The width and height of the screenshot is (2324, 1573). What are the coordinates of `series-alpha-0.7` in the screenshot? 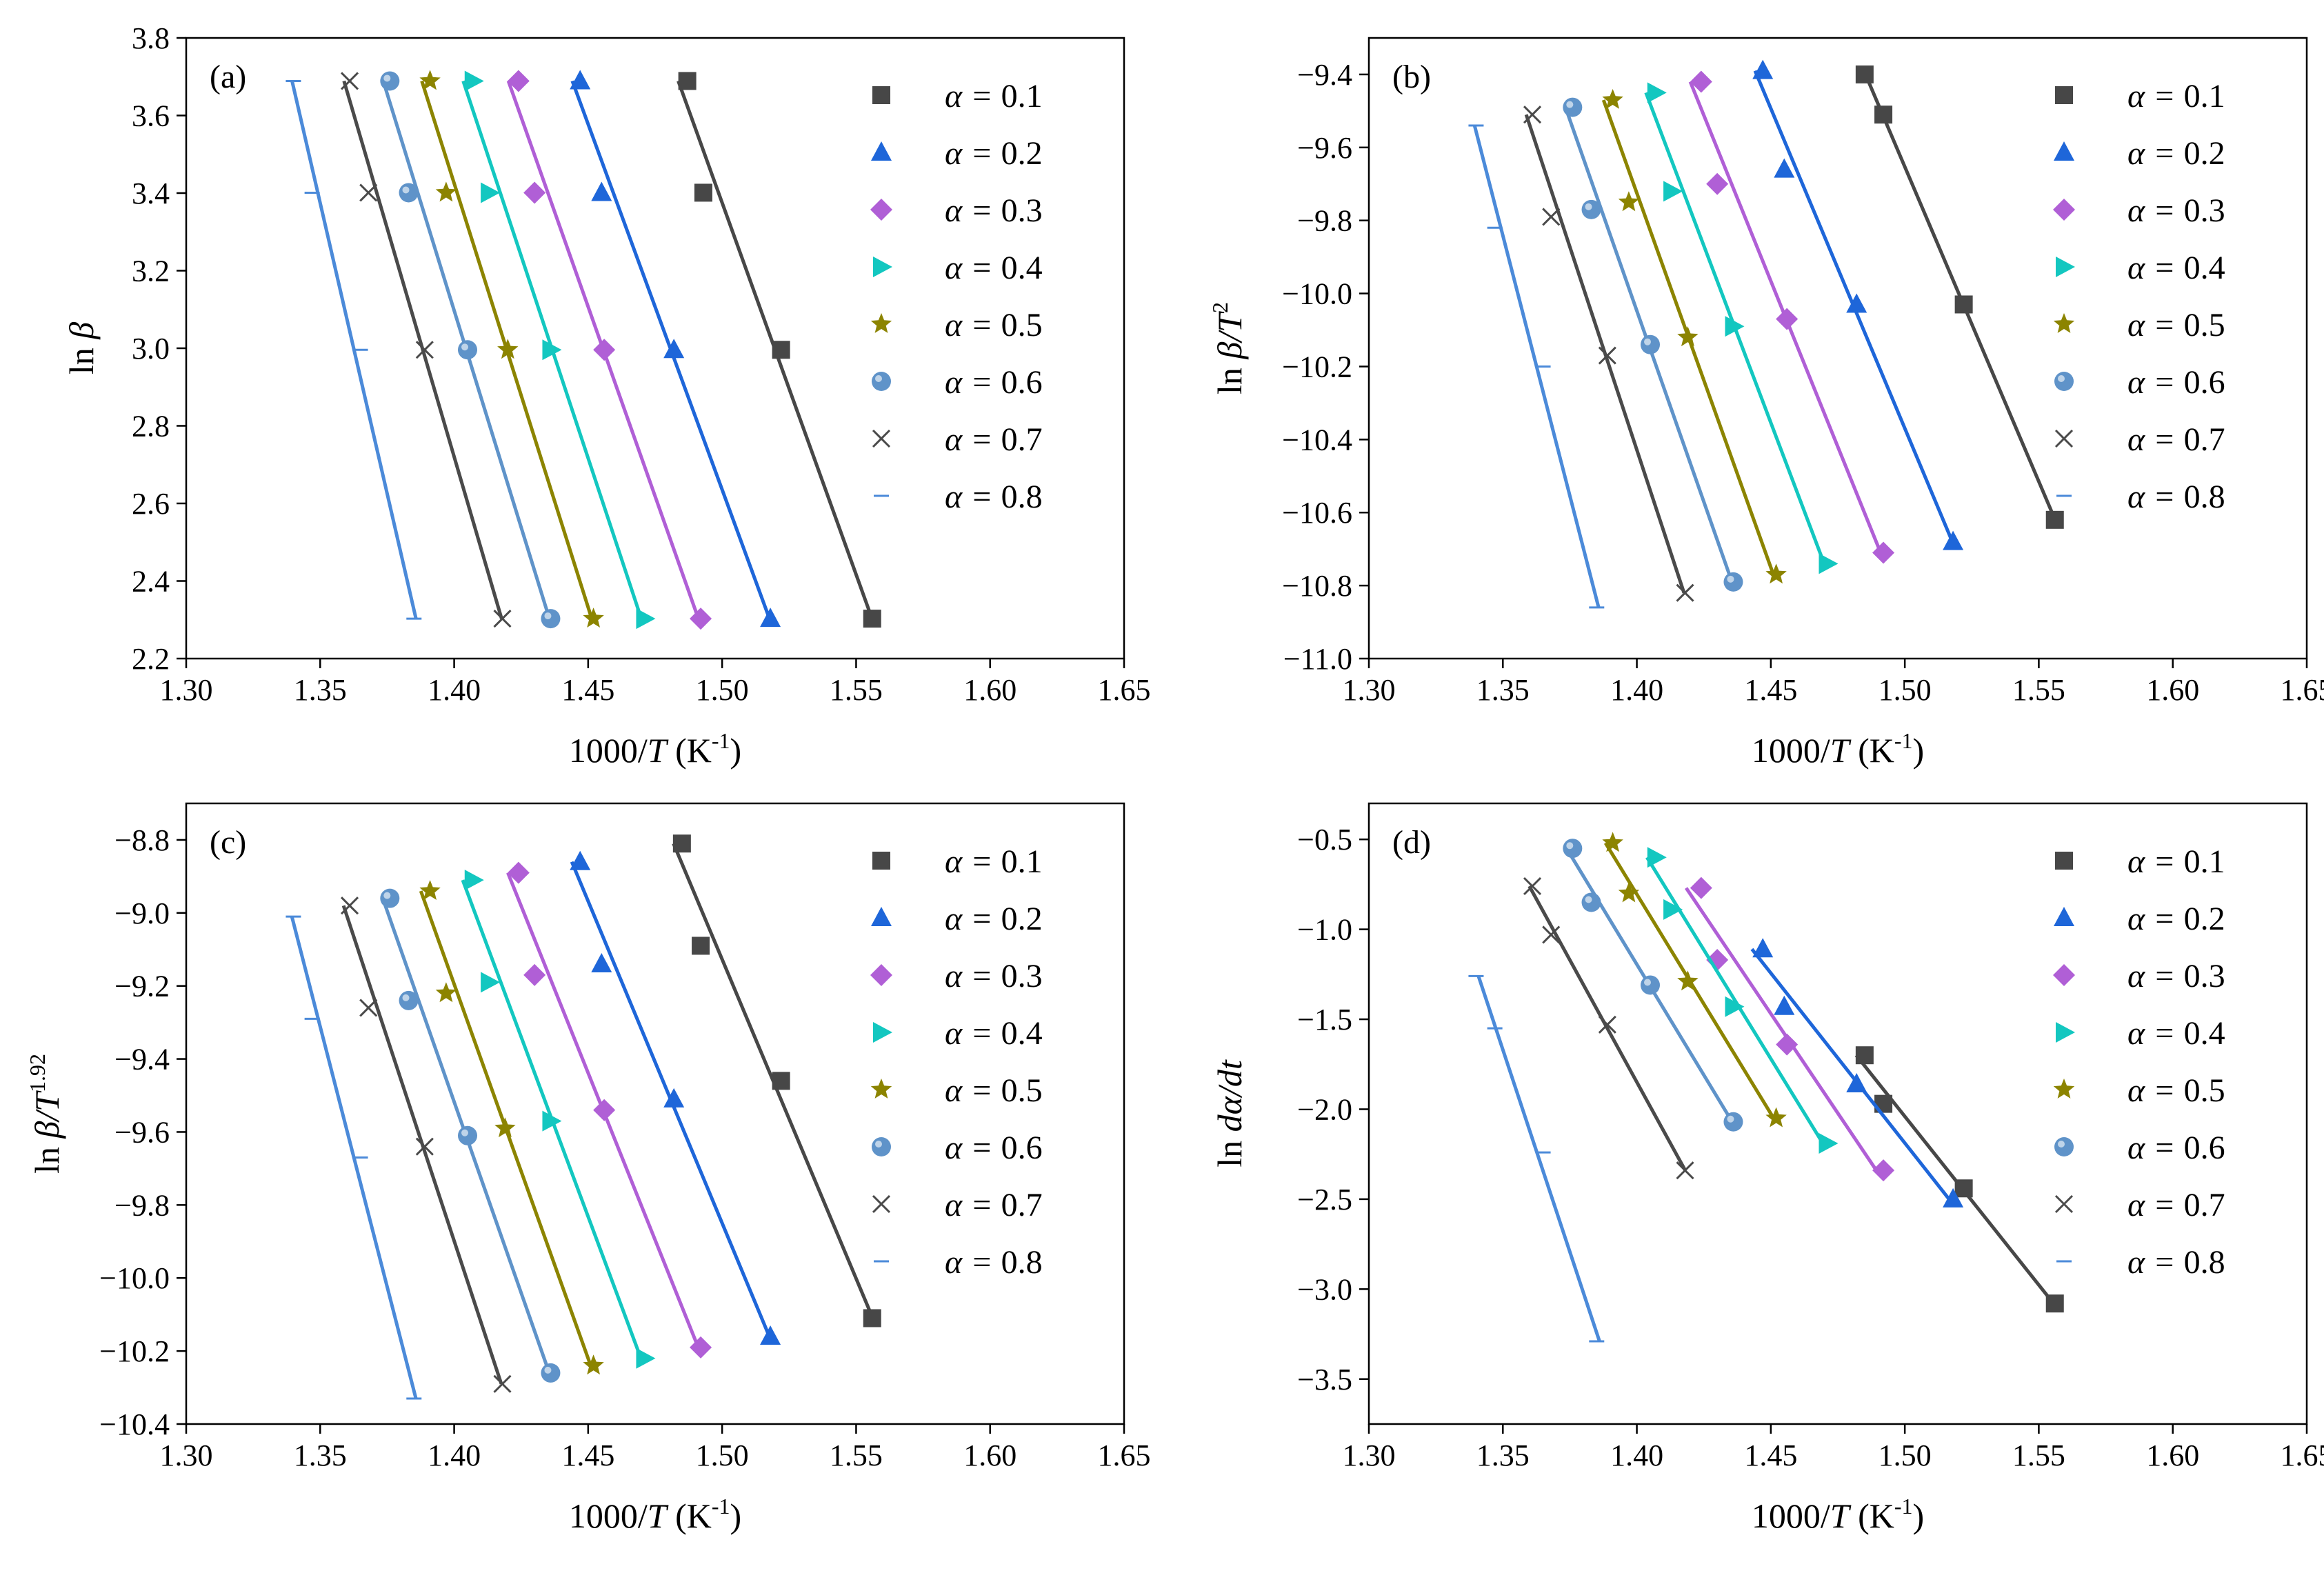 It's located at (426, 350).